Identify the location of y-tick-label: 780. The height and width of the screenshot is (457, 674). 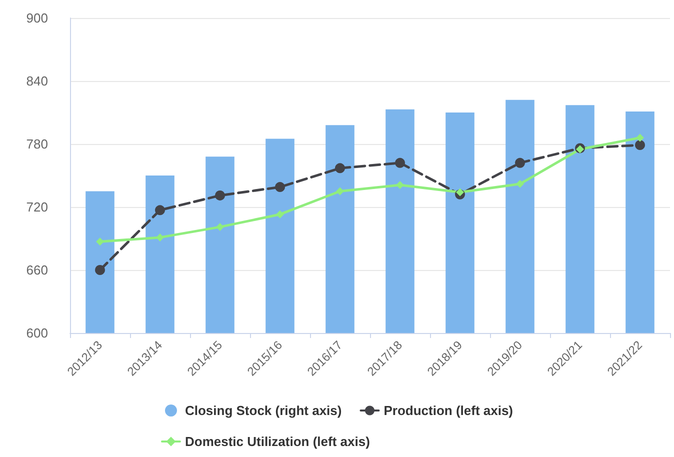
(37, 144).